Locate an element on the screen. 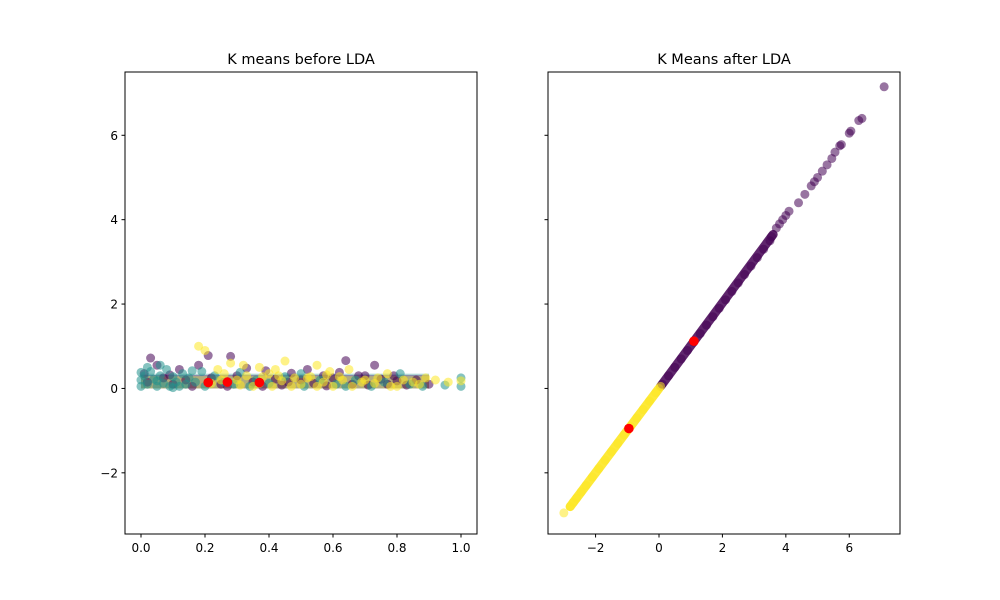 This screenshot has height=600, width=1000. x-tick-label: 0.6 is located at coordinates (332, 548).